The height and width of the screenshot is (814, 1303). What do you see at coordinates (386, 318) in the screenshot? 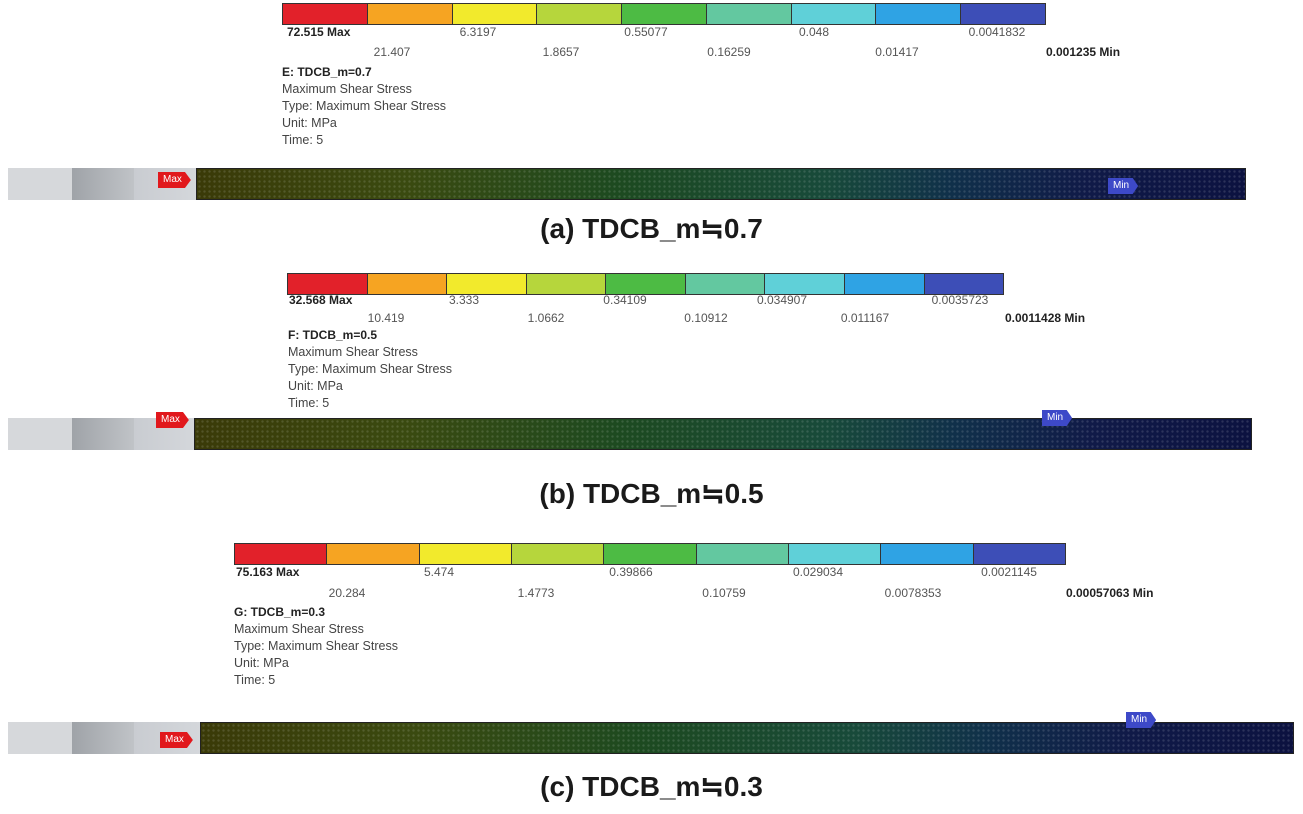
I see `legend-tick: 10.419` at bounding box center [386, 318].